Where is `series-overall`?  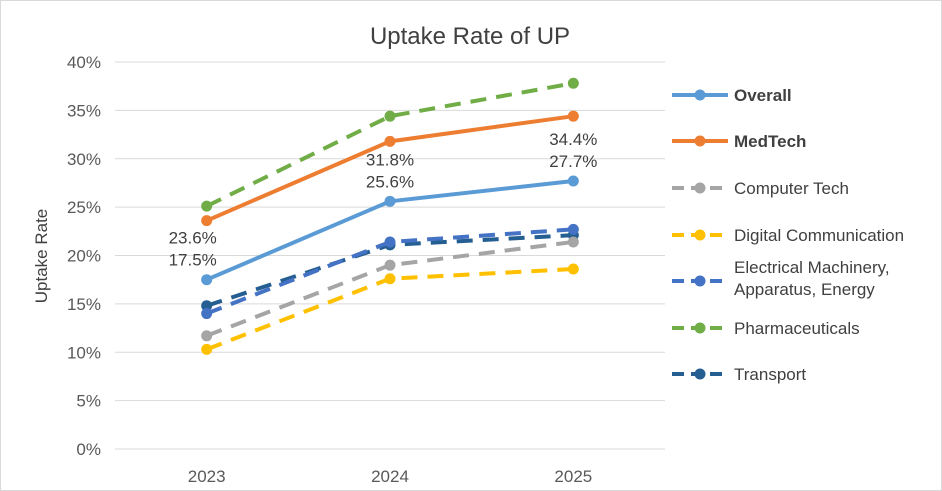
series-overall is located at coordinates (390, 230).